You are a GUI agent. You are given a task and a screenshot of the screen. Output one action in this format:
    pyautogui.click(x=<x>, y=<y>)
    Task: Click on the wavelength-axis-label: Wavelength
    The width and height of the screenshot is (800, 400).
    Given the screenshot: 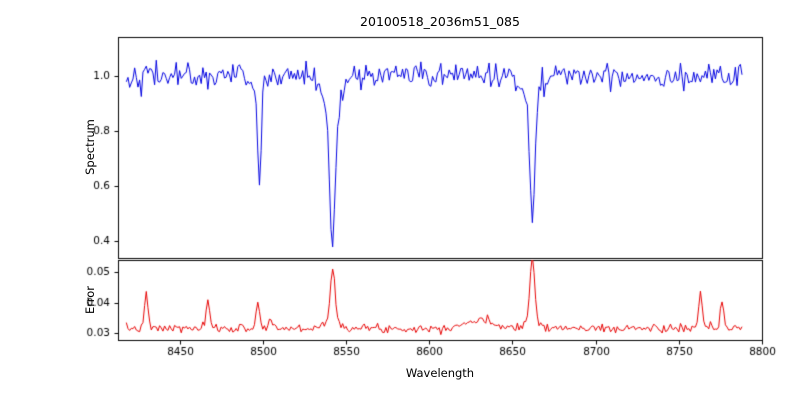 What is the action you would take?
    pyautogui.click(x=440, y=373)
    